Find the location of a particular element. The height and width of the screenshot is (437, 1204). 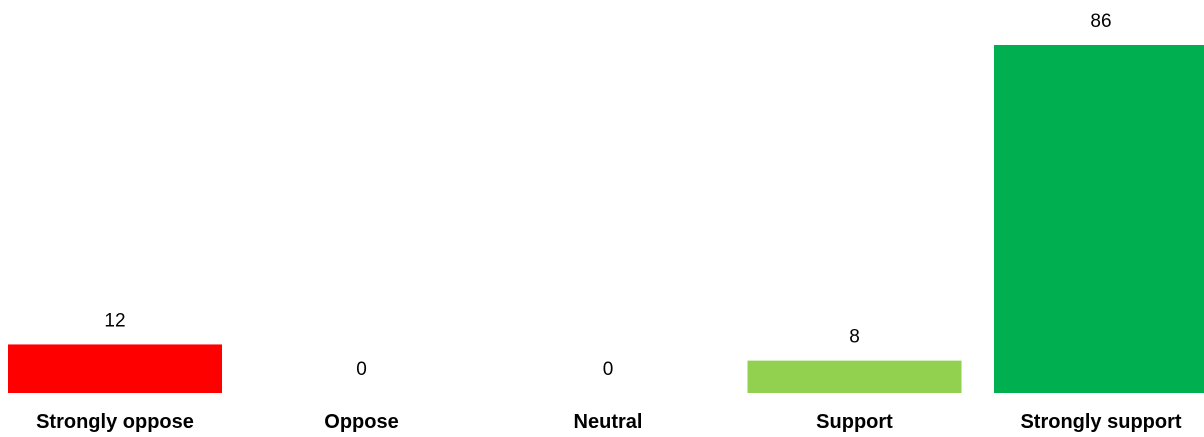

data-label-oppose: 0 is located at coordinates (361, 369).